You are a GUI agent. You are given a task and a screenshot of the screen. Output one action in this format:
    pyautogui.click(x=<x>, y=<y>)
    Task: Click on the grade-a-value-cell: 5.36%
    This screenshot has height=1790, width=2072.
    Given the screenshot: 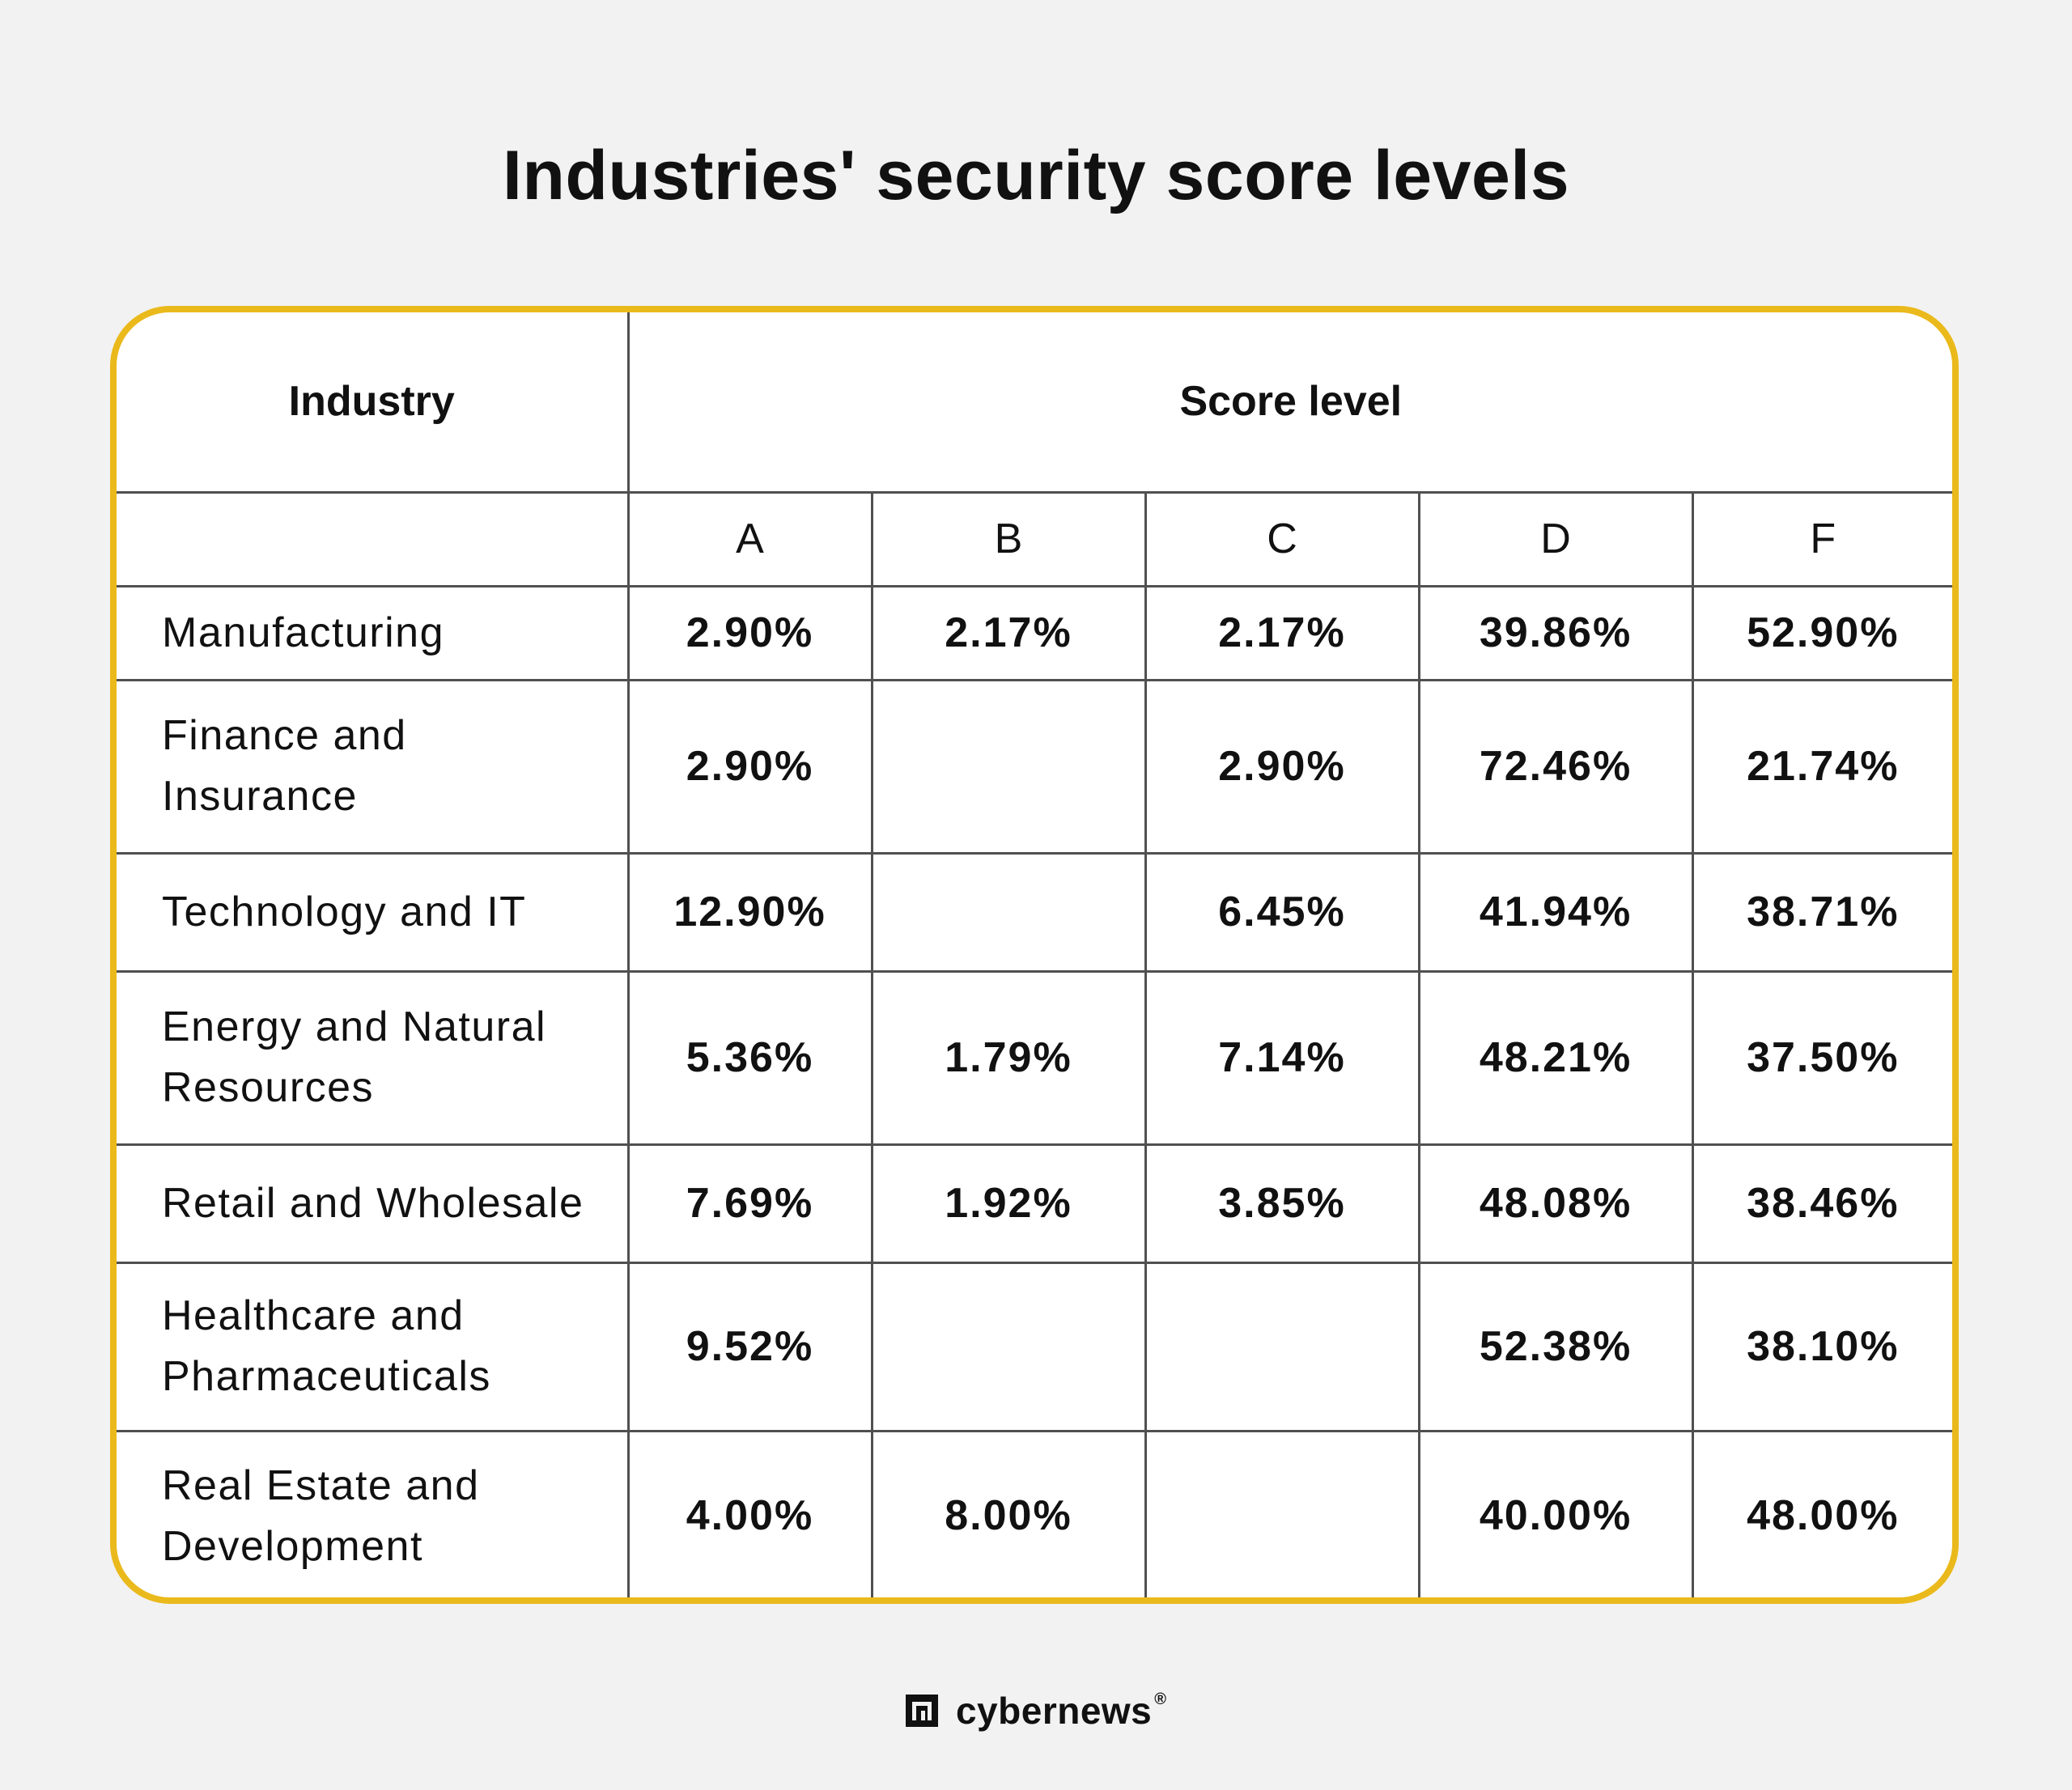 What is the action you would take?
    pyautogui.click(x=749, y=1057)
    